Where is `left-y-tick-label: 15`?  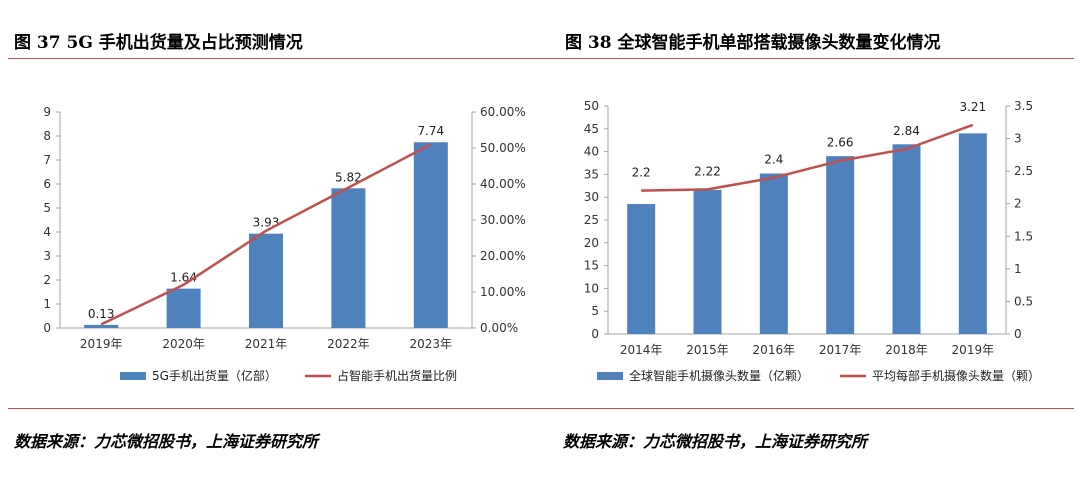 left-y-tick-label: 15 is located at coordinates (591, 266).